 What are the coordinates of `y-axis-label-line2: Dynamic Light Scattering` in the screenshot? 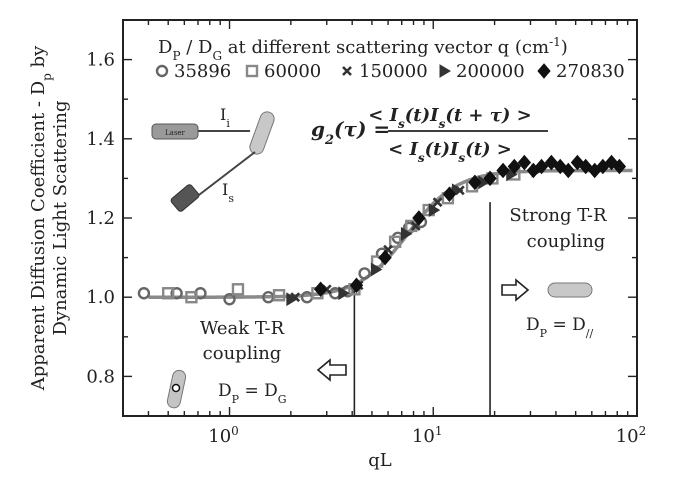 It's located at (60, 217).